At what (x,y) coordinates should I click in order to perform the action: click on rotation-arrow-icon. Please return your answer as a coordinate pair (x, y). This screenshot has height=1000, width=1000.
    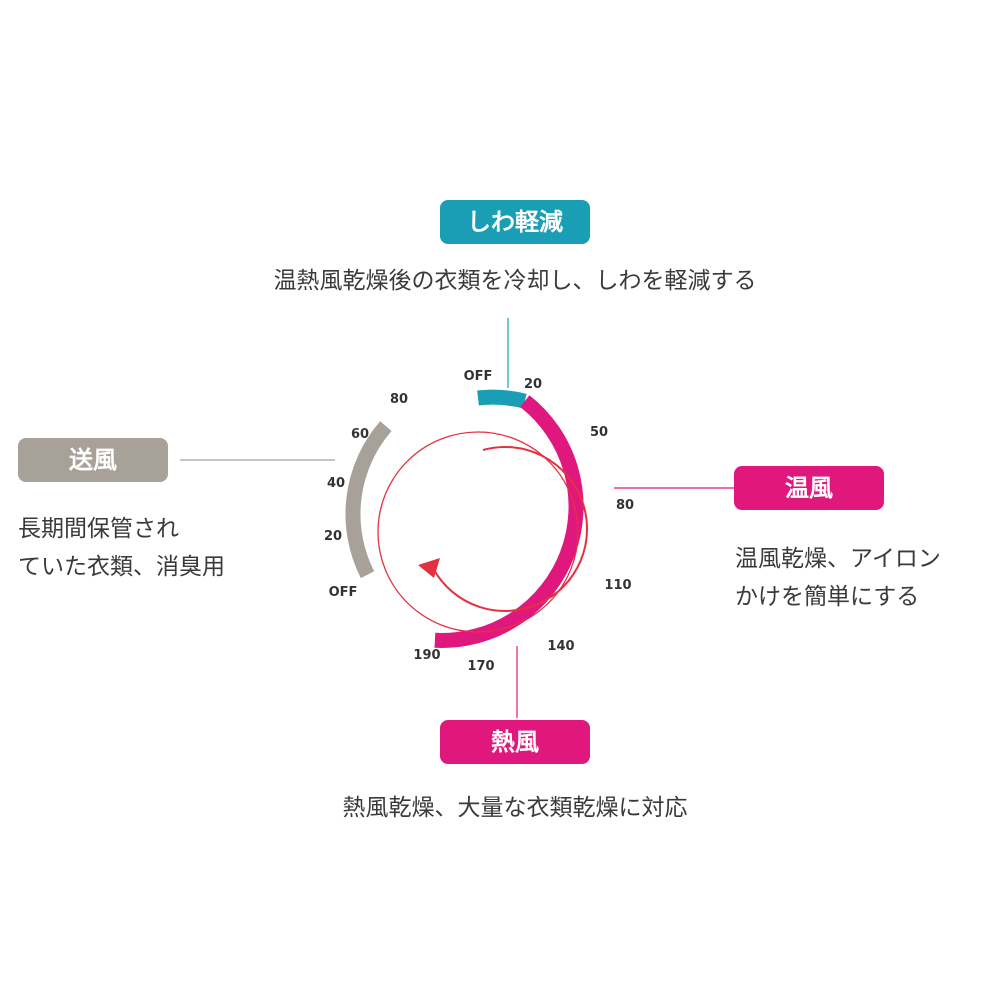
    Looking at the image, I should click on (510, 528).